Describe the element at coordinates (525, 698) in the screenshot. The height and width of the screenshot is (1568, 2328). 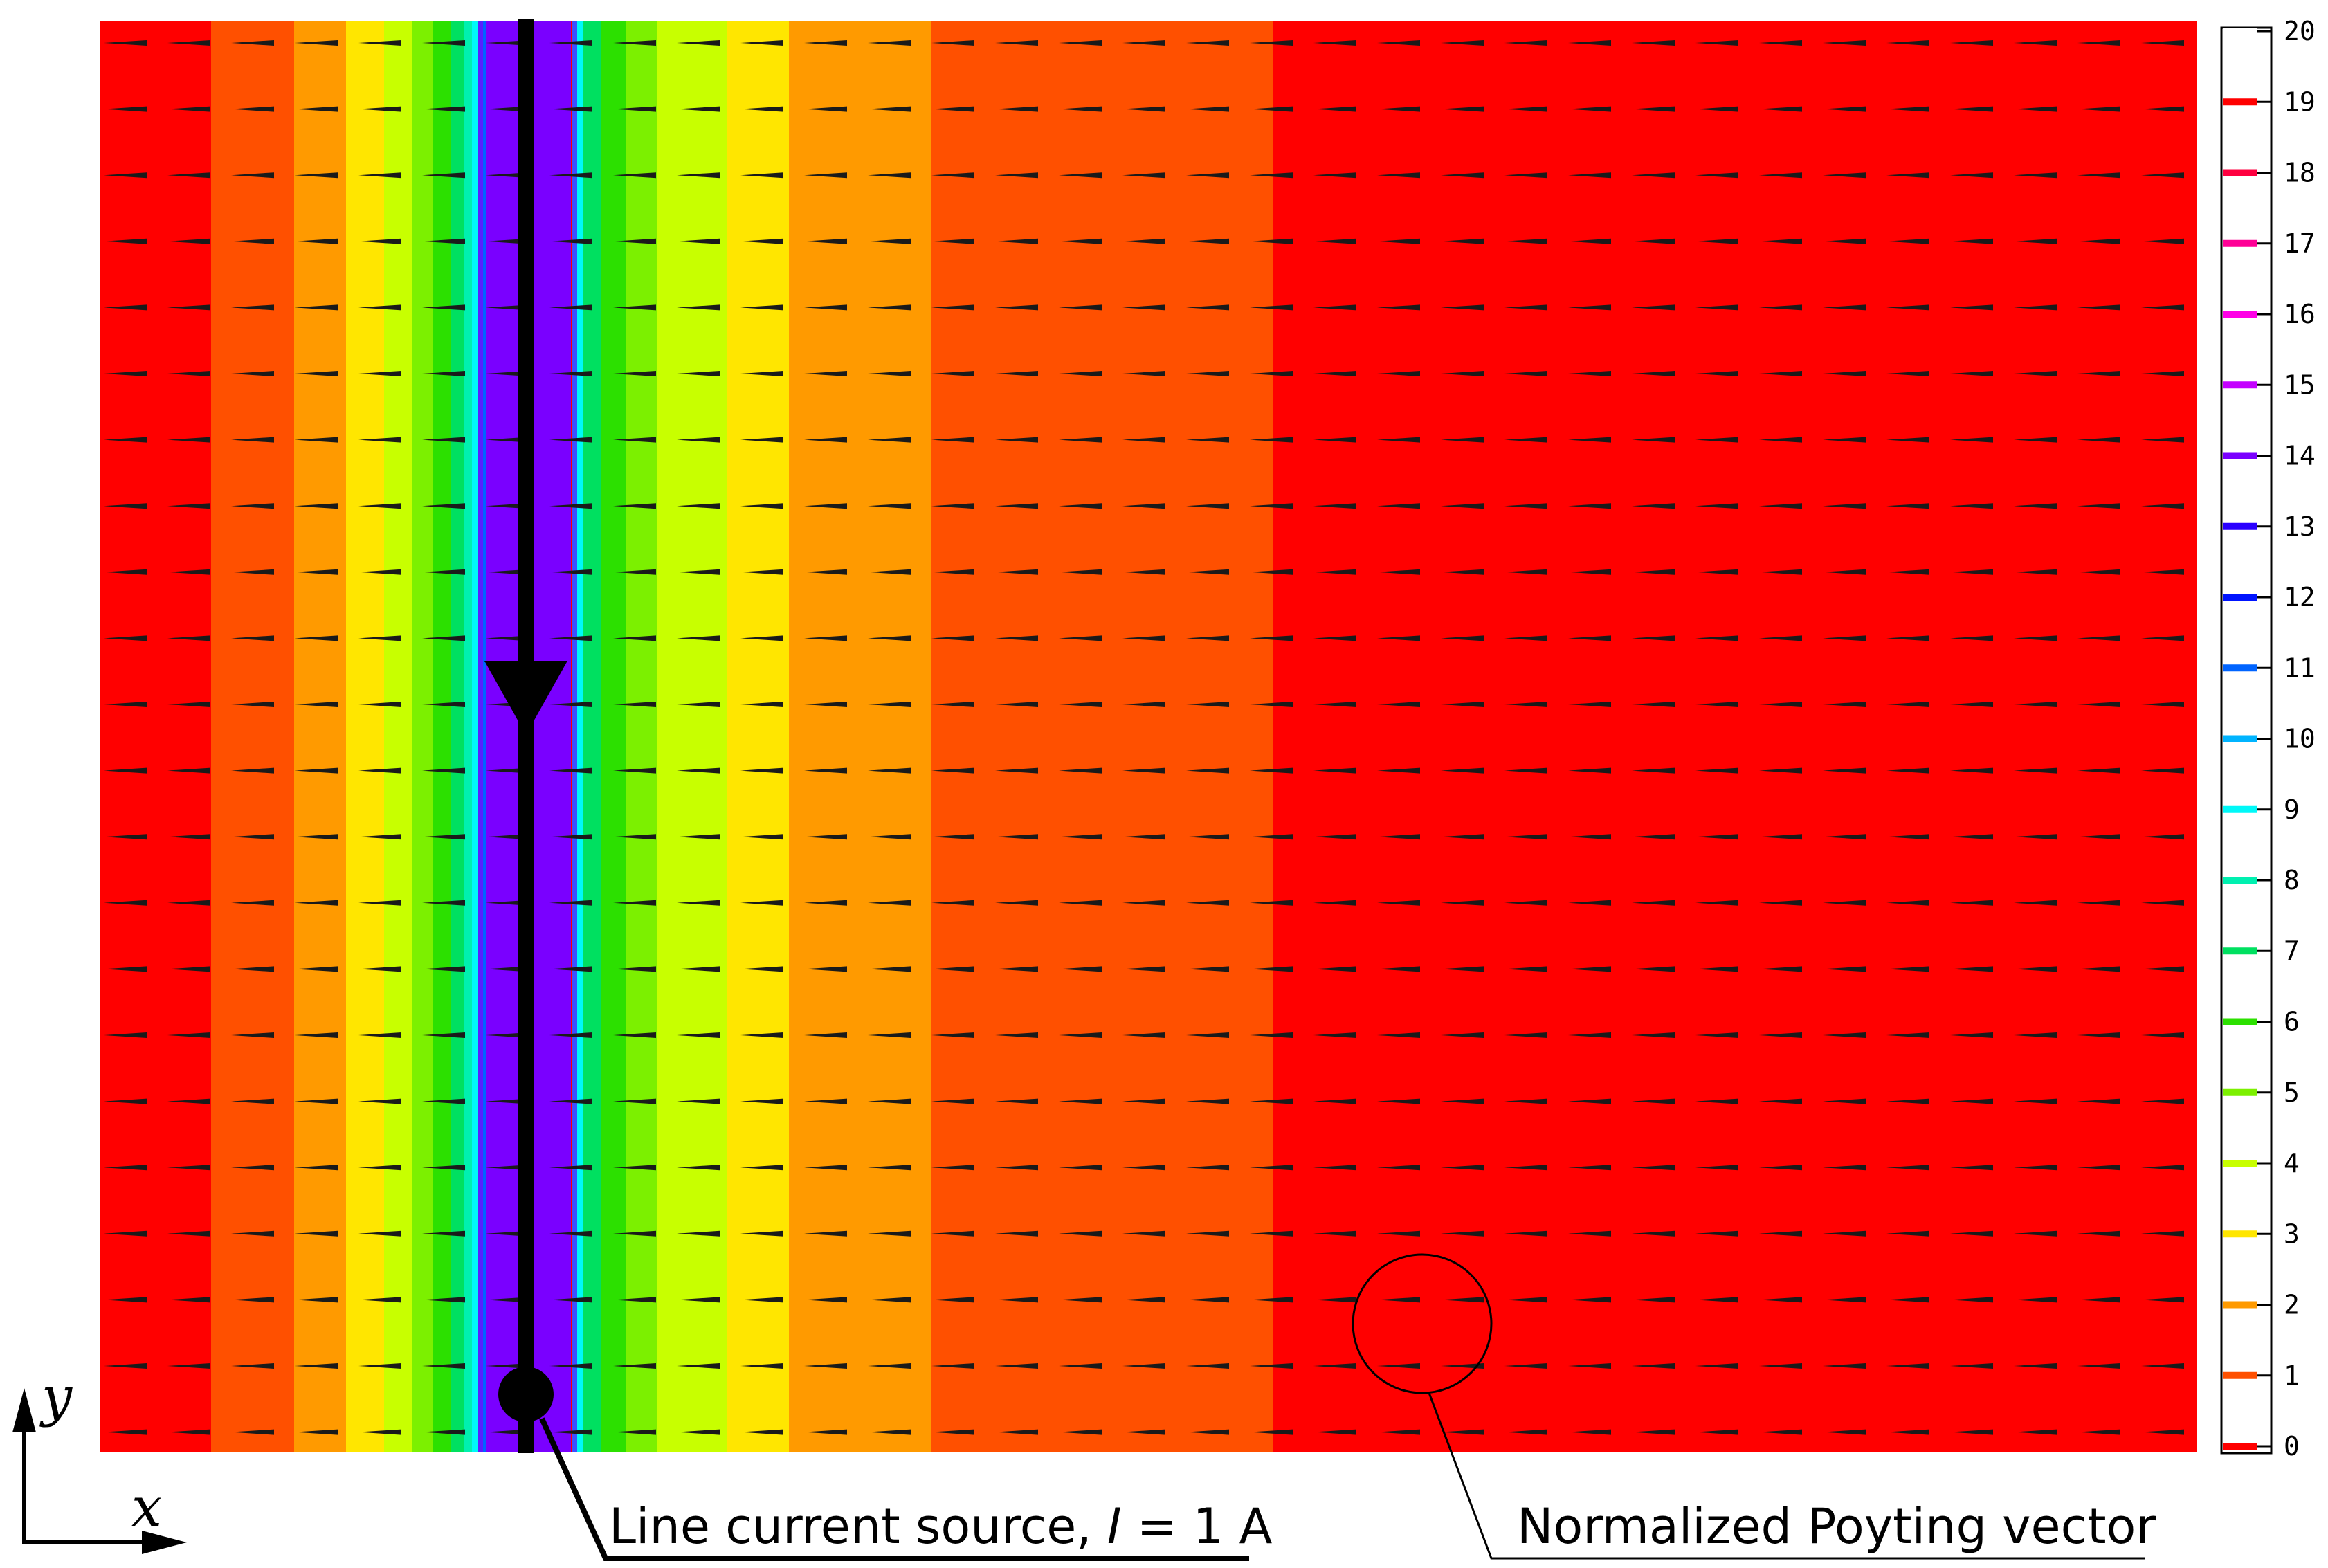
I see `current-direction-arrow-icon` at that location.